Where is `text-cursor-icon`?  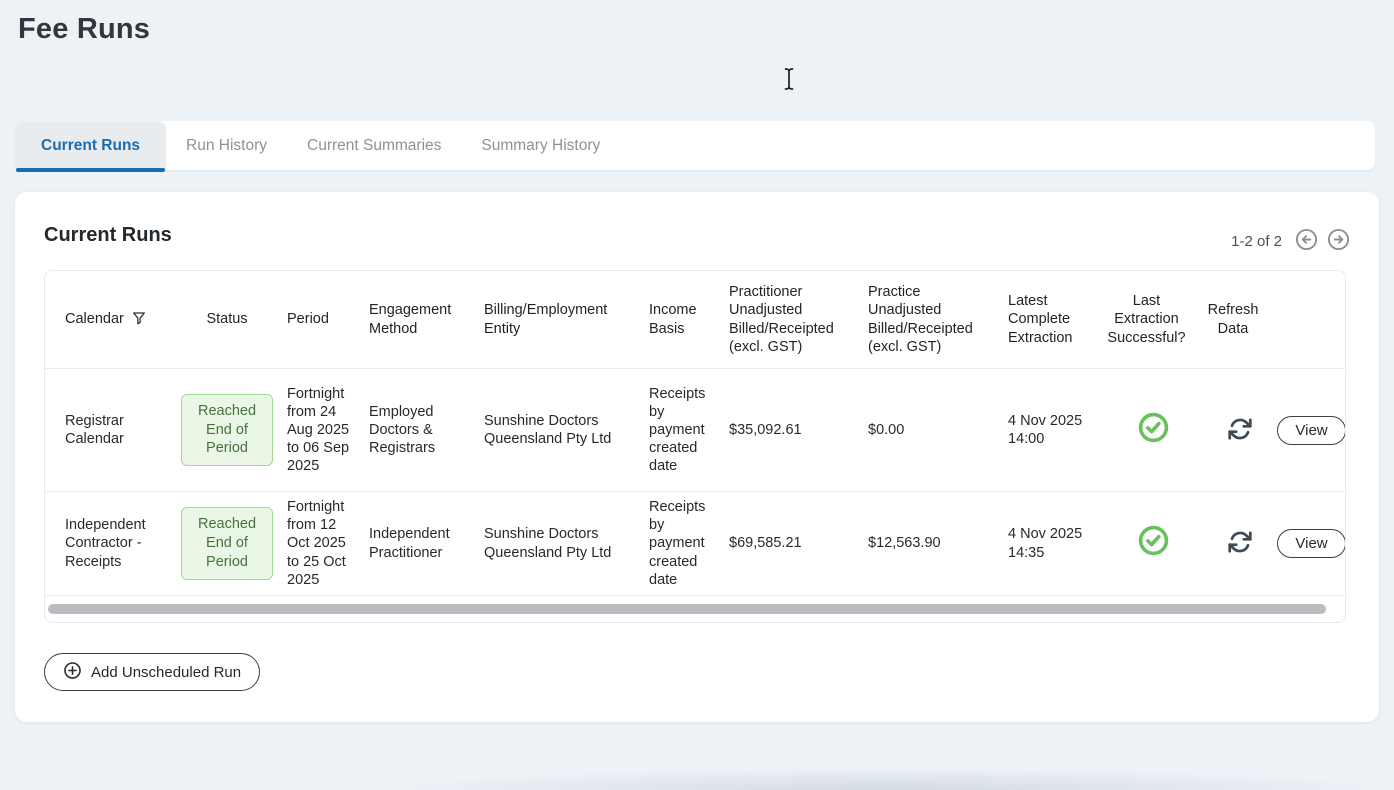
text-cursor-icon is located at coordinates (789, 81).